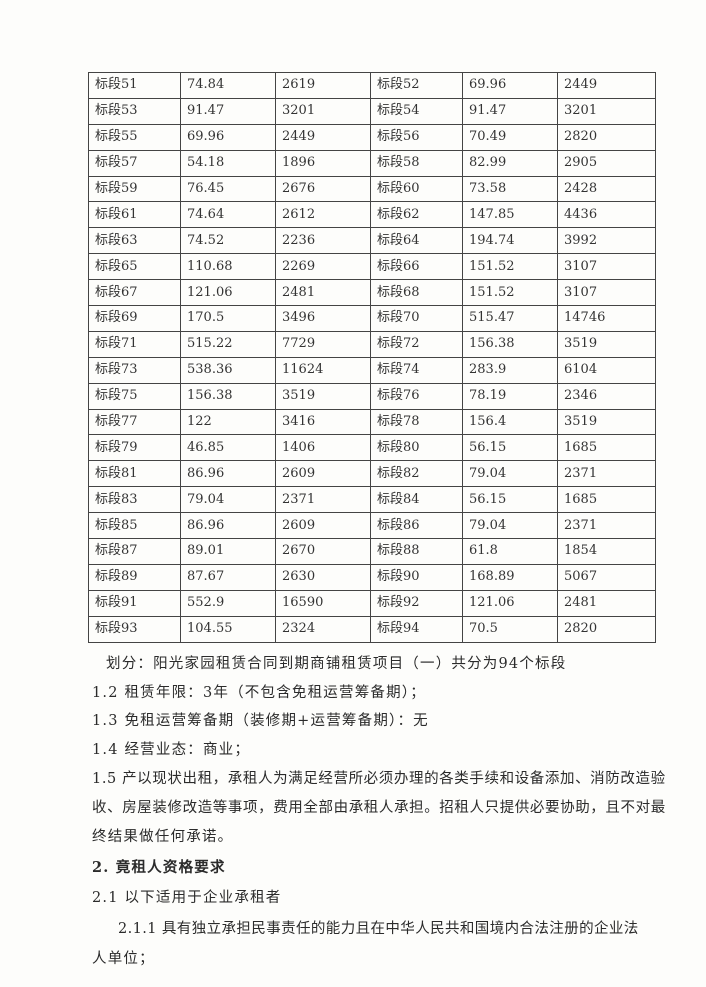  Describe the element at coordinates (323, 629) in the screenshot. I see `cell-rent: 2324` at that location.